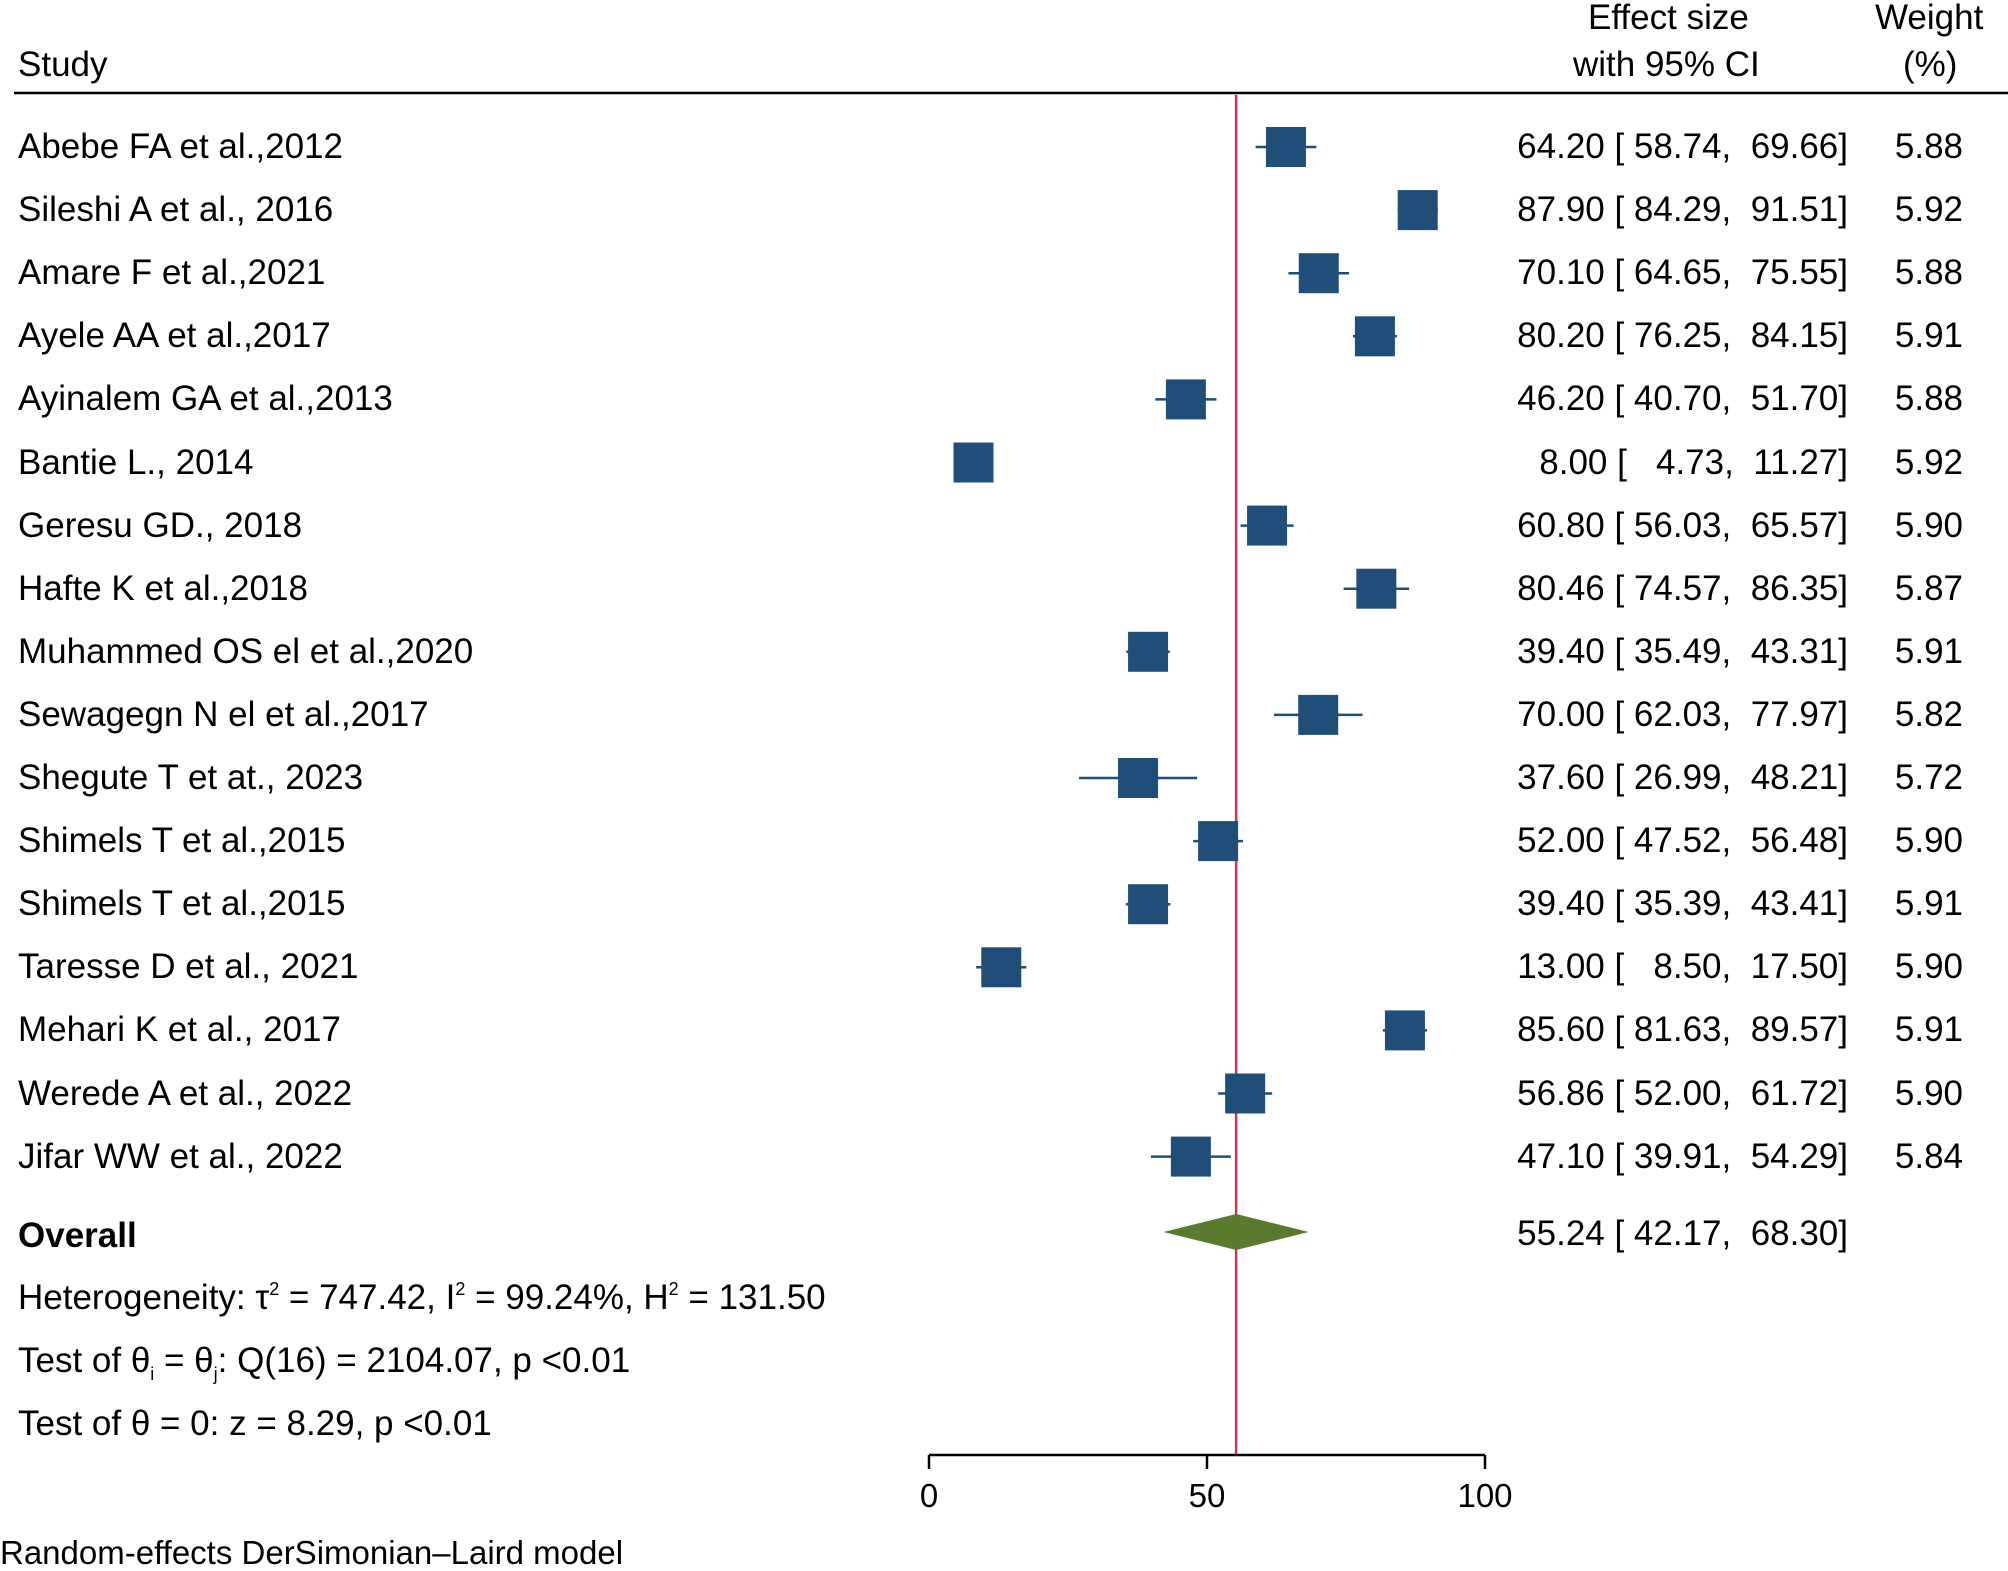  What do you see at coordinates (1928, 714) in the screenshot?
I see `study-weight: 5.82` at bounding box center [1928, 714].